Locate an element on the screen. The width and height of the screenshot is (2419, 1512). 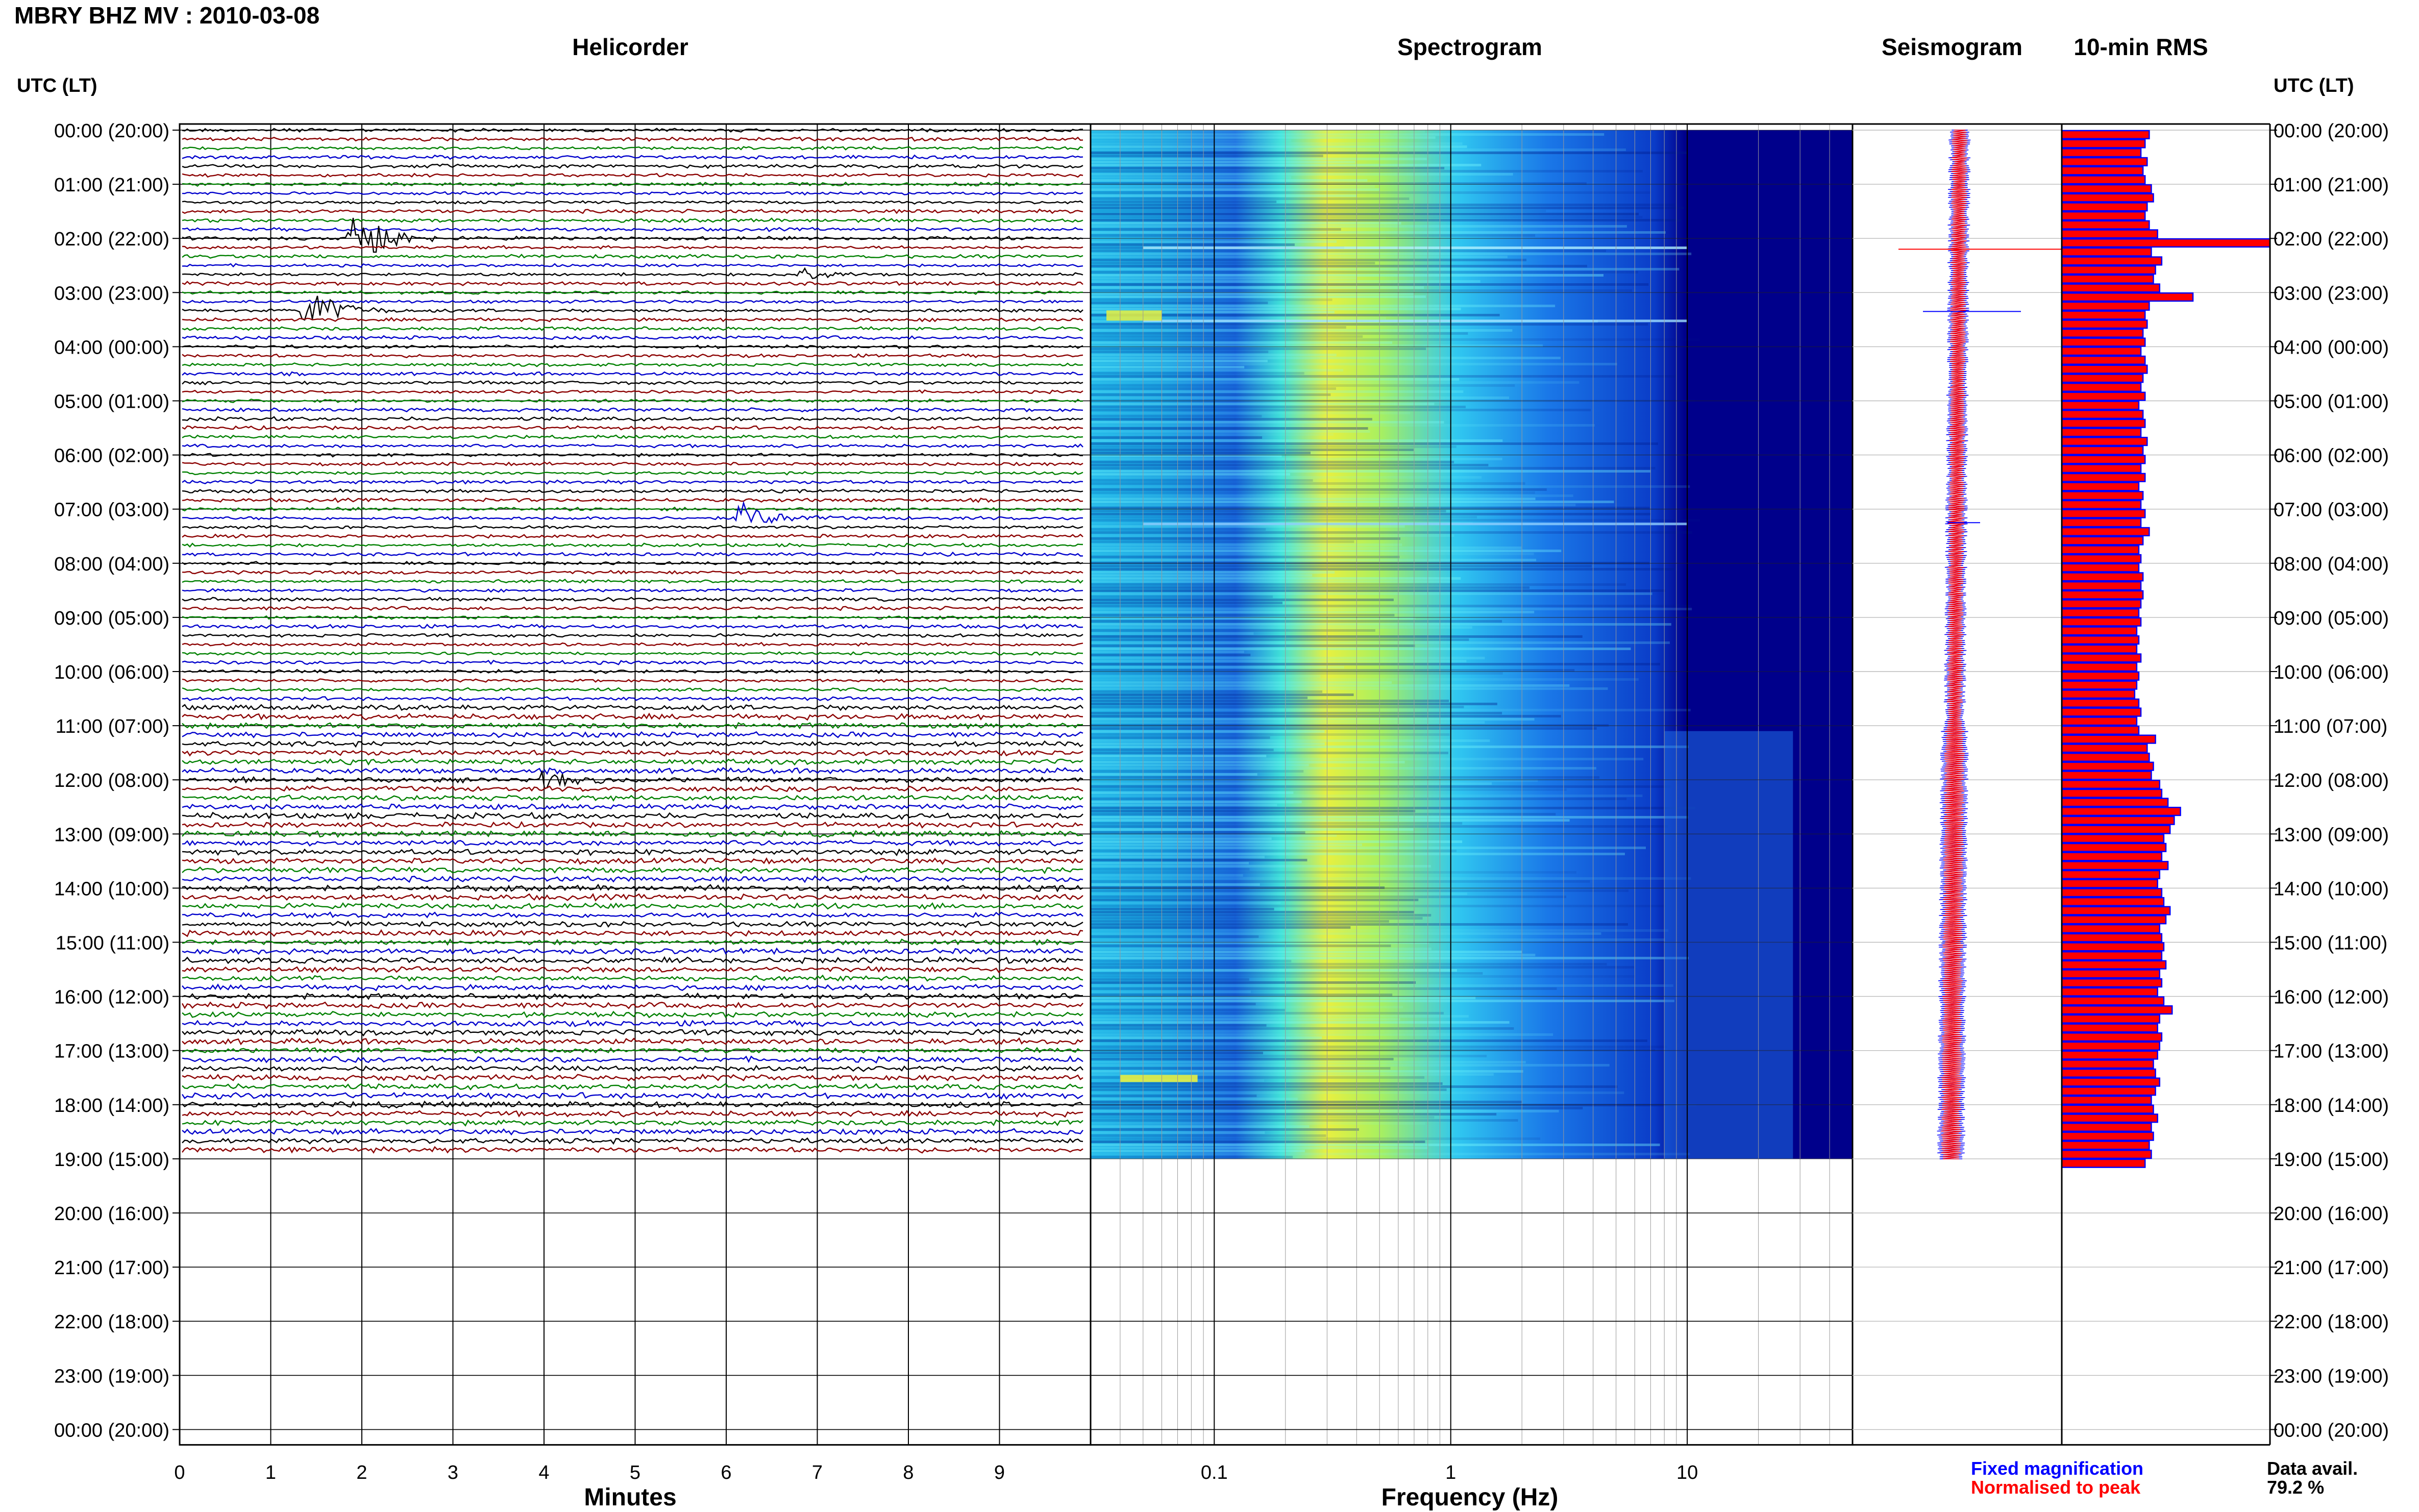
time-label-left: 03:00 (23:00) is located at coordinates (111, 293).